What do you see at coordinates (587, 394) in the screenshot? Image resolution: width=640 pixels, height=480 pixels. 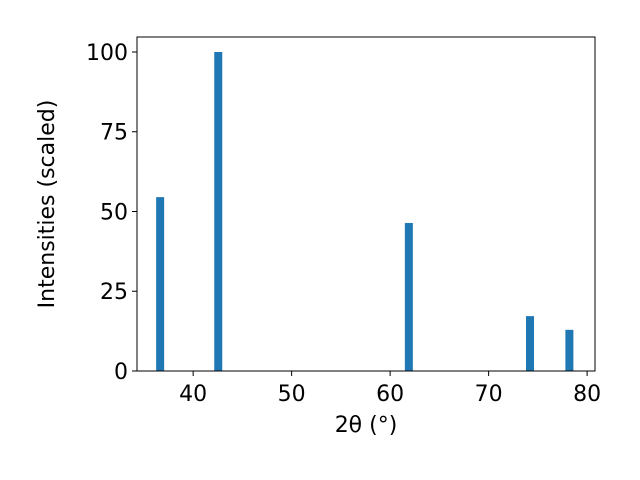 I see `x-tick-label: 80` at bounding box center [587, 394].